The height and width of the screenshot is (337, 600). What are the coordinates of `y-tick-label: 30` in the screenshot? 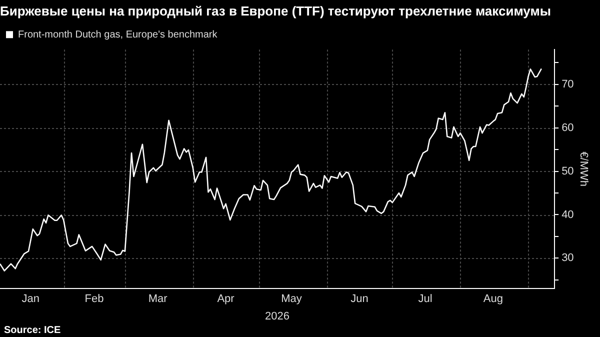 It's located at (568, 258).